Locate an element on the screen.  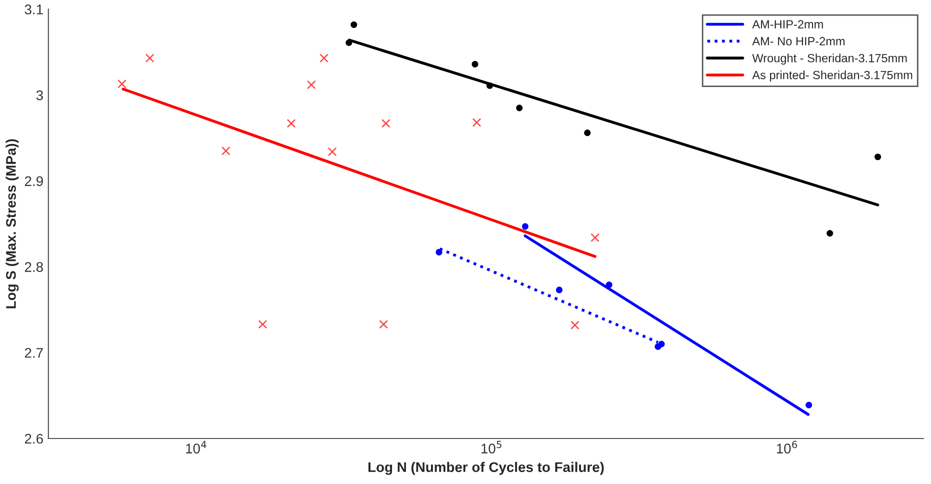
y-tick-label: 3.1 is located at coordinates (33, 9).